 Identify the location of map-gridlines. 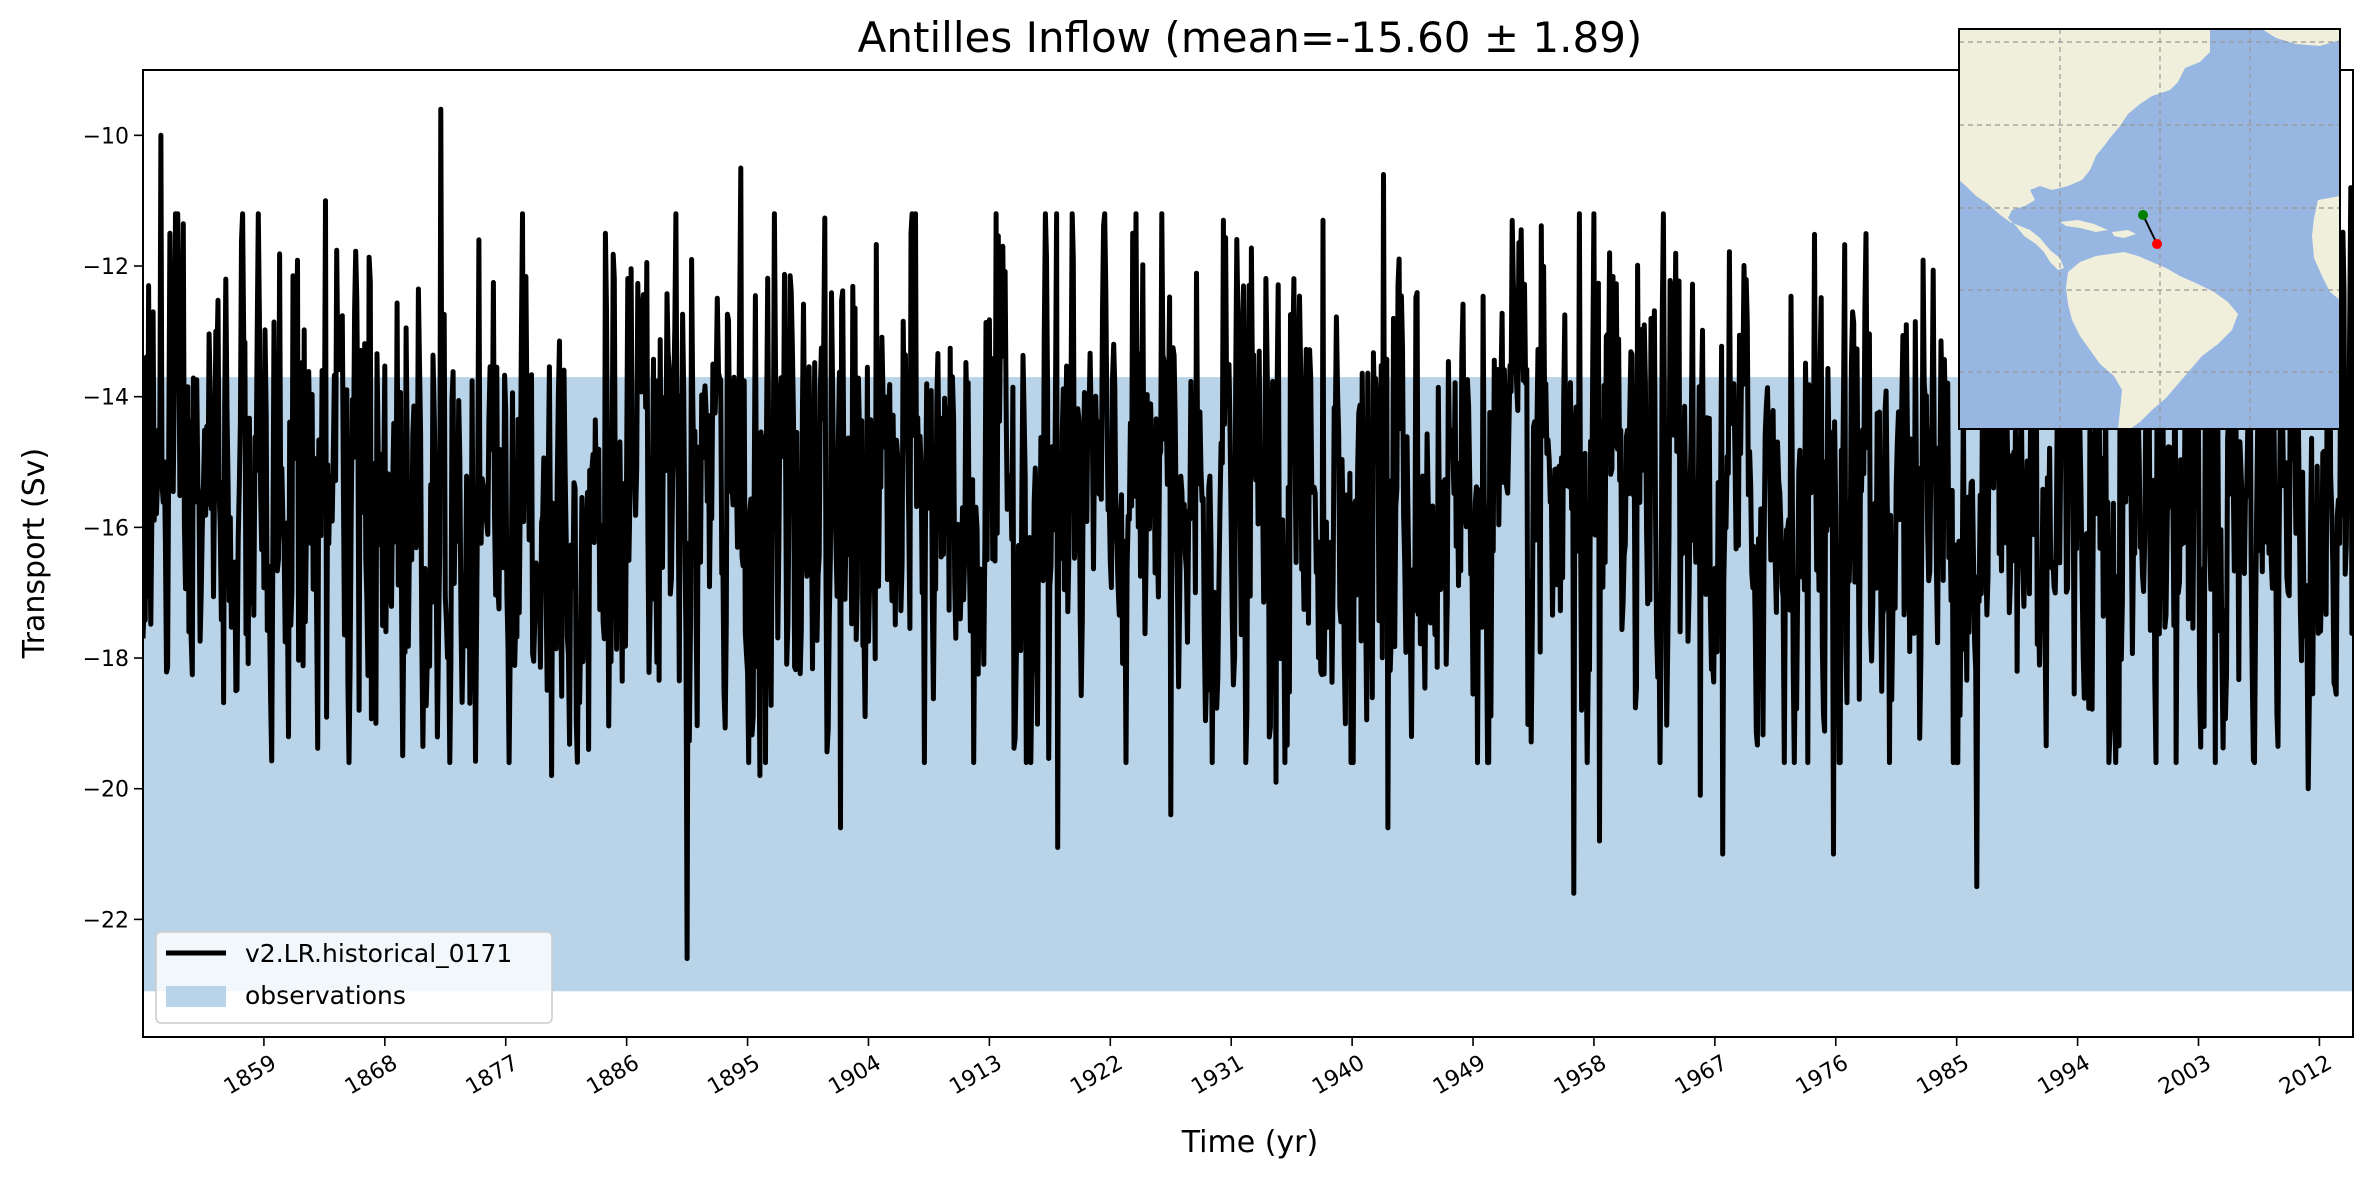
(2149, 229).